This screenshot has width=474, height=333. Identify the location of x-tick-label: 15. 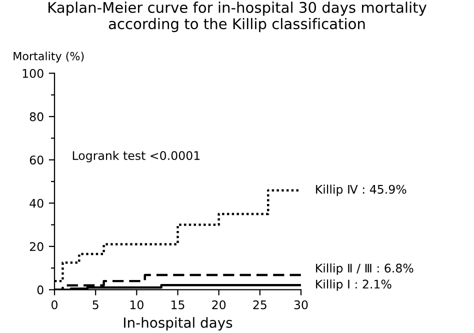
(178, 305).